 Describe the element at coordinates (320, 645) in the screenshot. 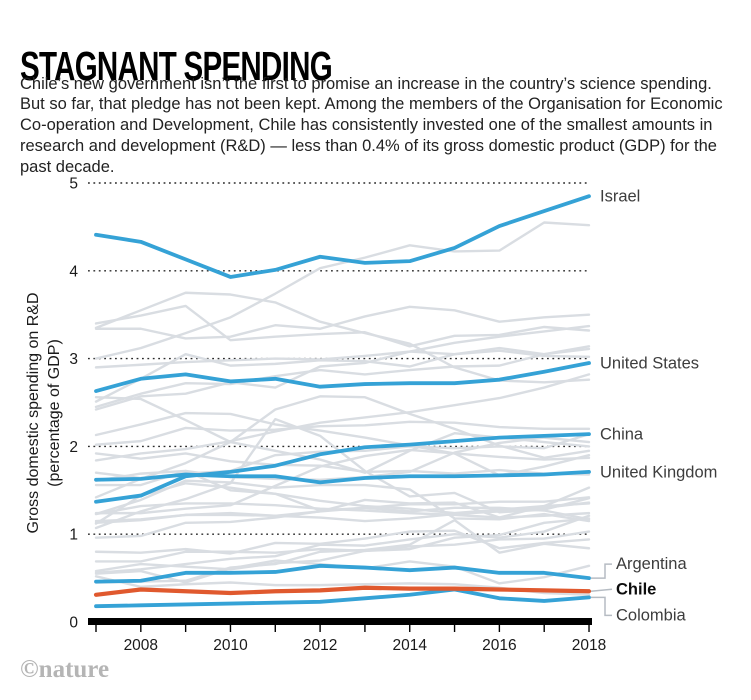

I see `x-tick-label-2012: 2012` at that location.